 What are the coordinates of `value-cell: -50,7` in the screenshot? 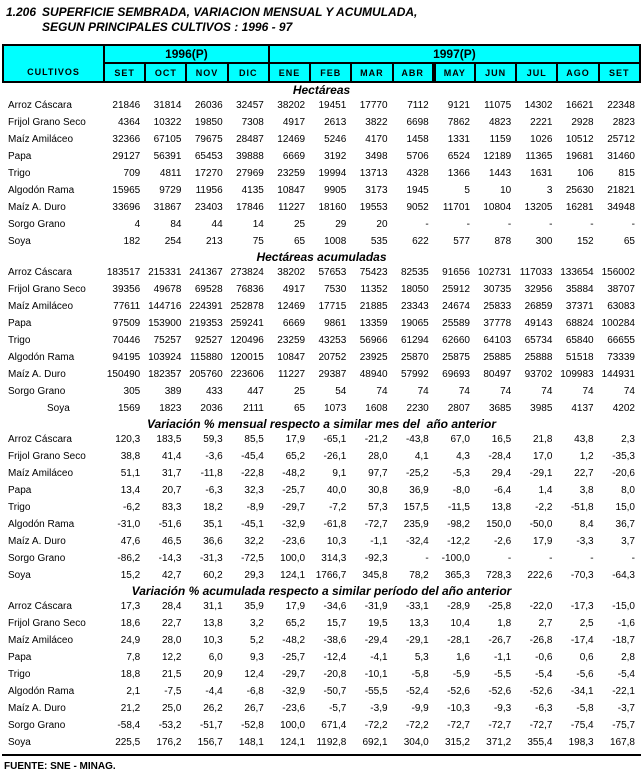 It's located at (335, 691).